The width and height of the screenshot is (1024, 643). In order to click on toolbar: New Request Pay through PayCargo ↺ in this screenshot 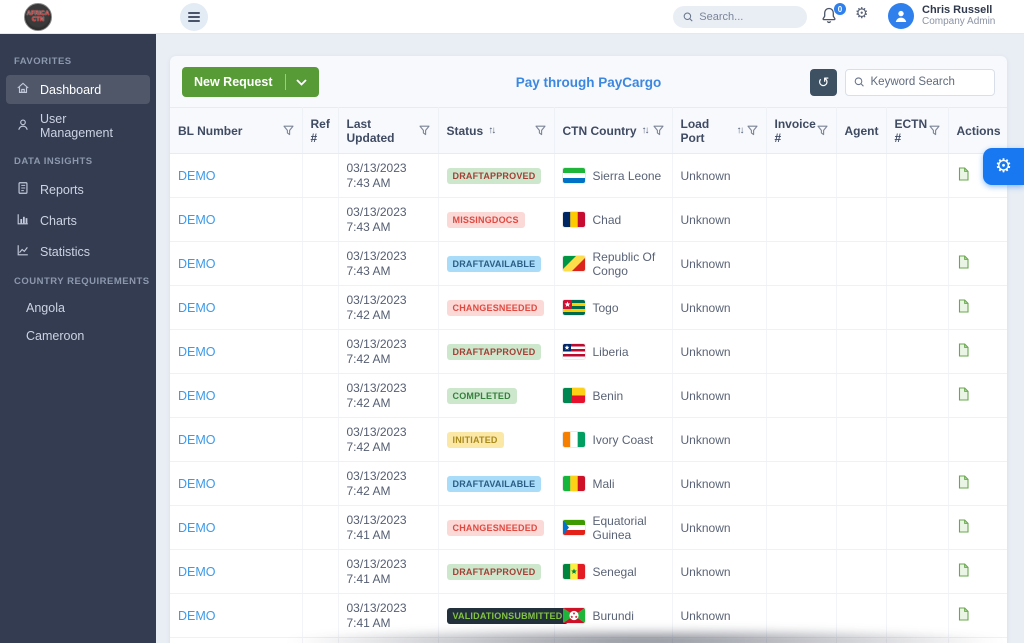, I will do `click(588, 81)`.